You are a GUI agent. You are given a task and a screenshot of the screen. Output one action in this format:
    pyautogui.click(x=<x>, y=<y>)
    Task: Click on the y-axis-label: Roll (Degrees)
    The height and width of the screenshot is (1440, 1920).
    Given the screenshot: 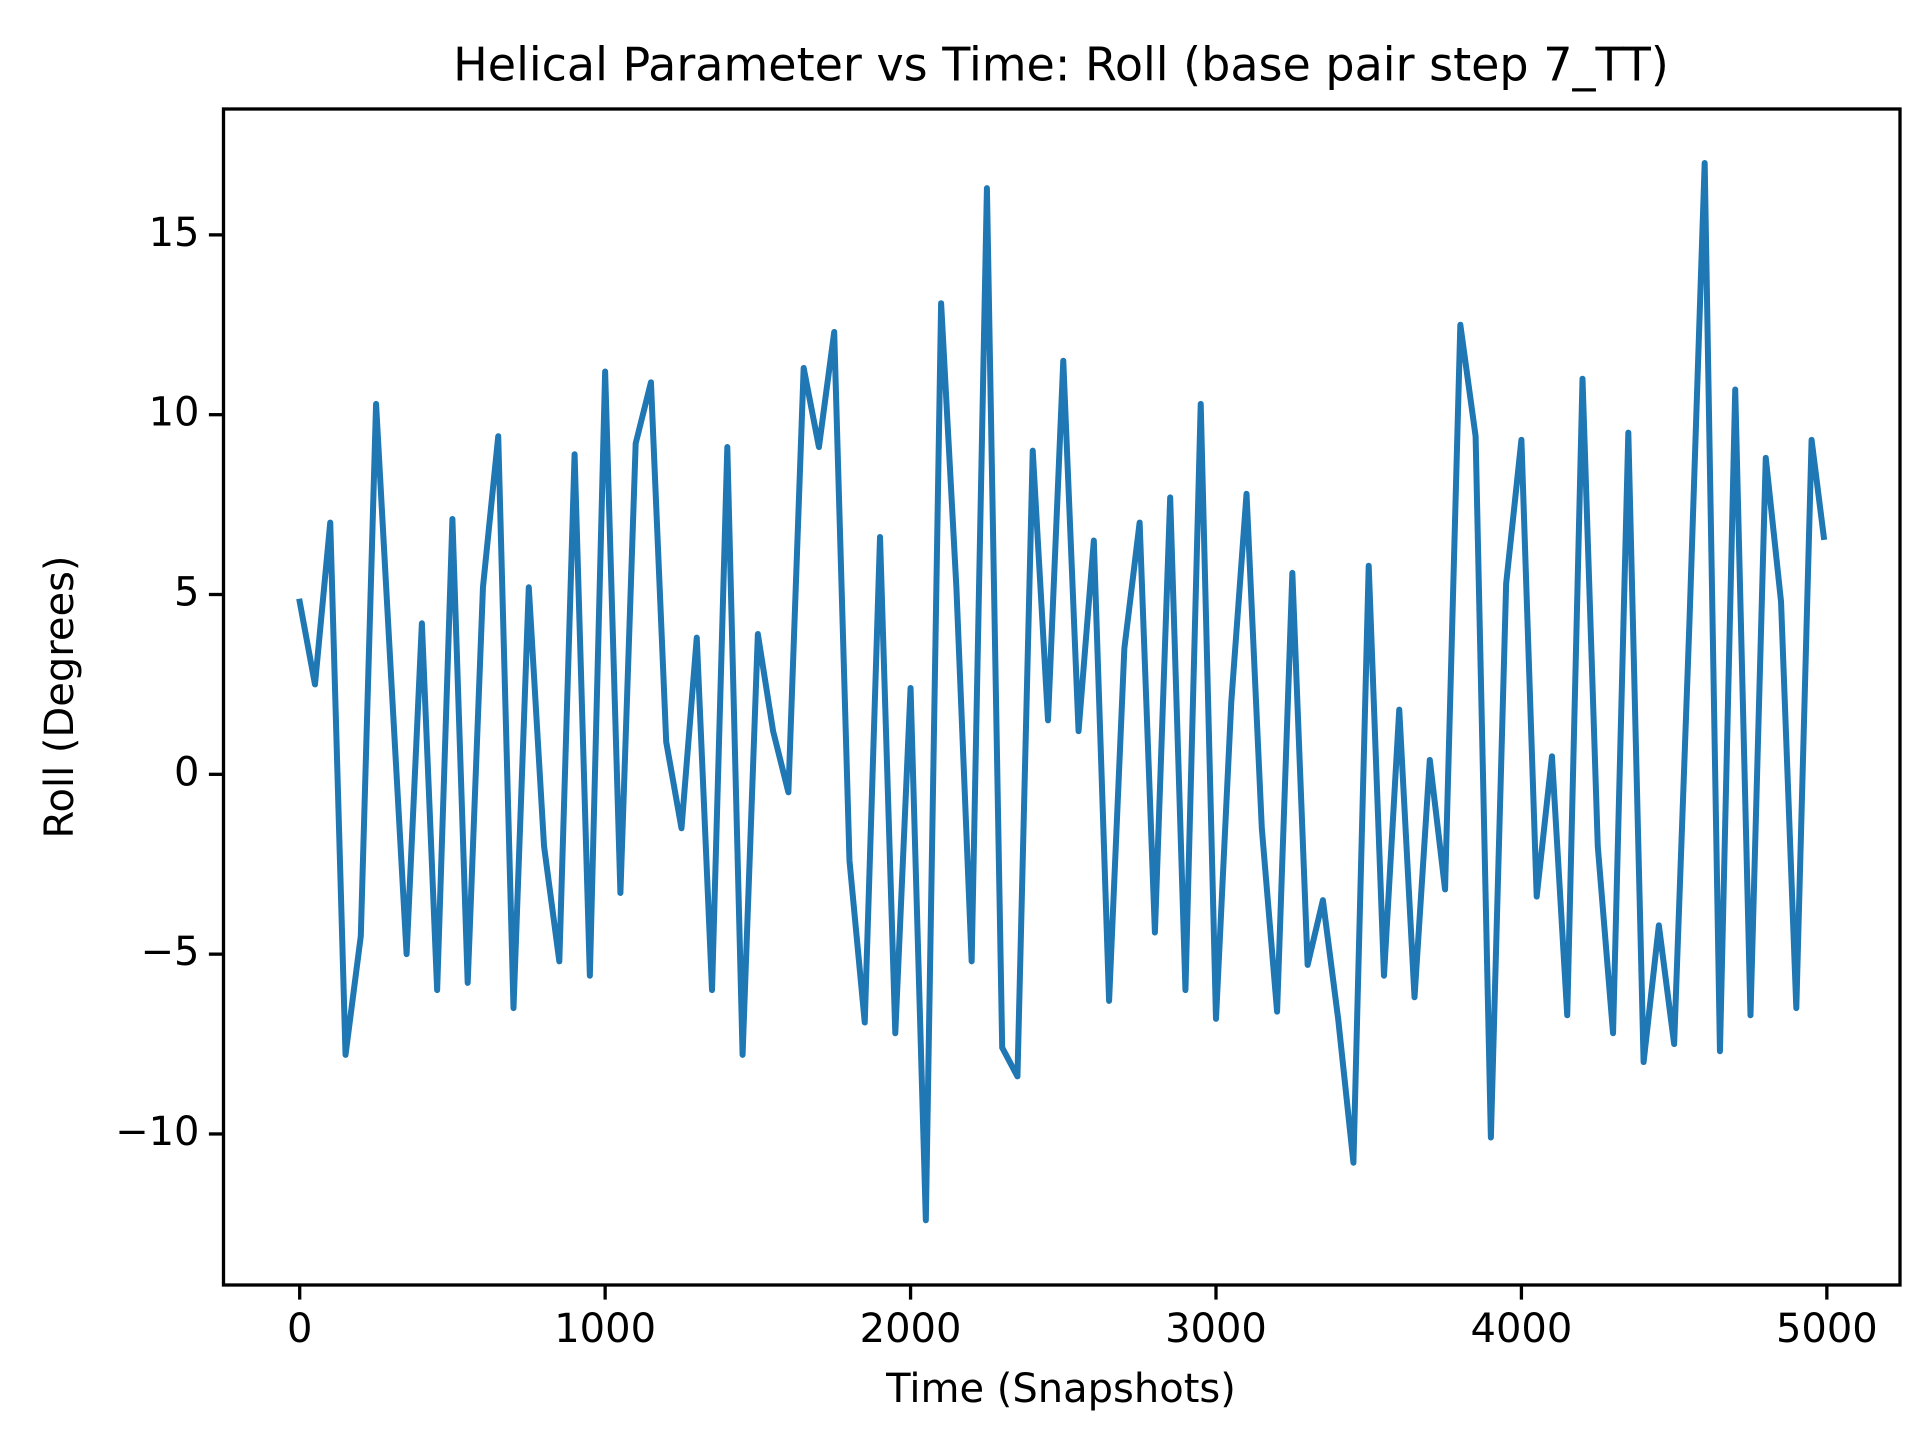 What is the action you would take?
    pyautogui.click(x=60, y=696)
    